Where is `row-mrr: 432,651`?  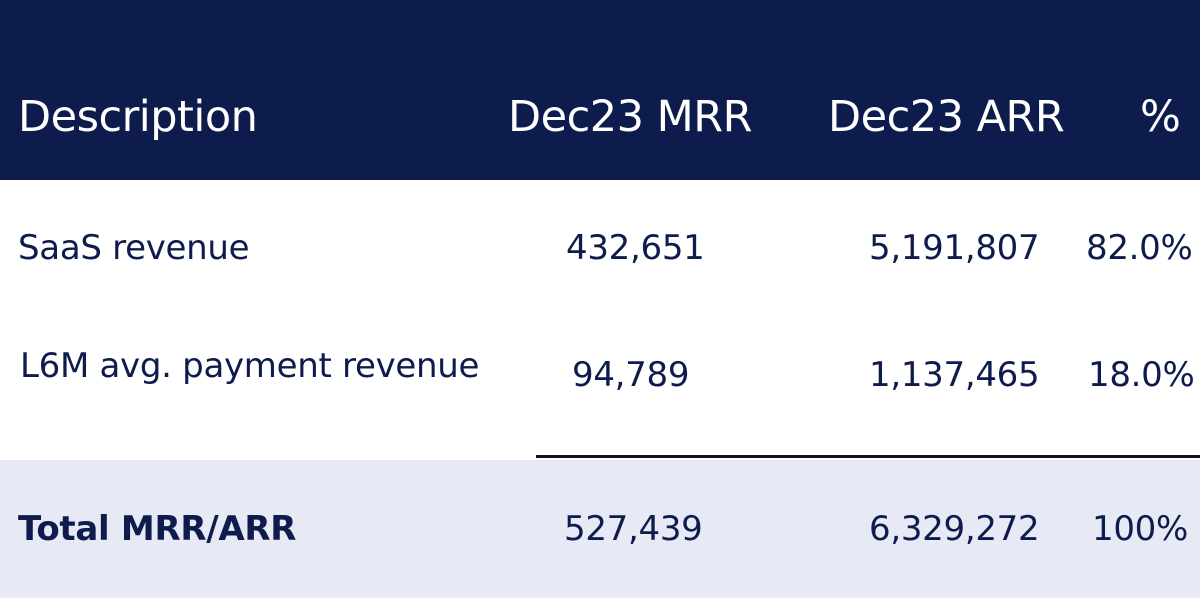 row-mrr: 432,651 is located at coordinates (635, 248).